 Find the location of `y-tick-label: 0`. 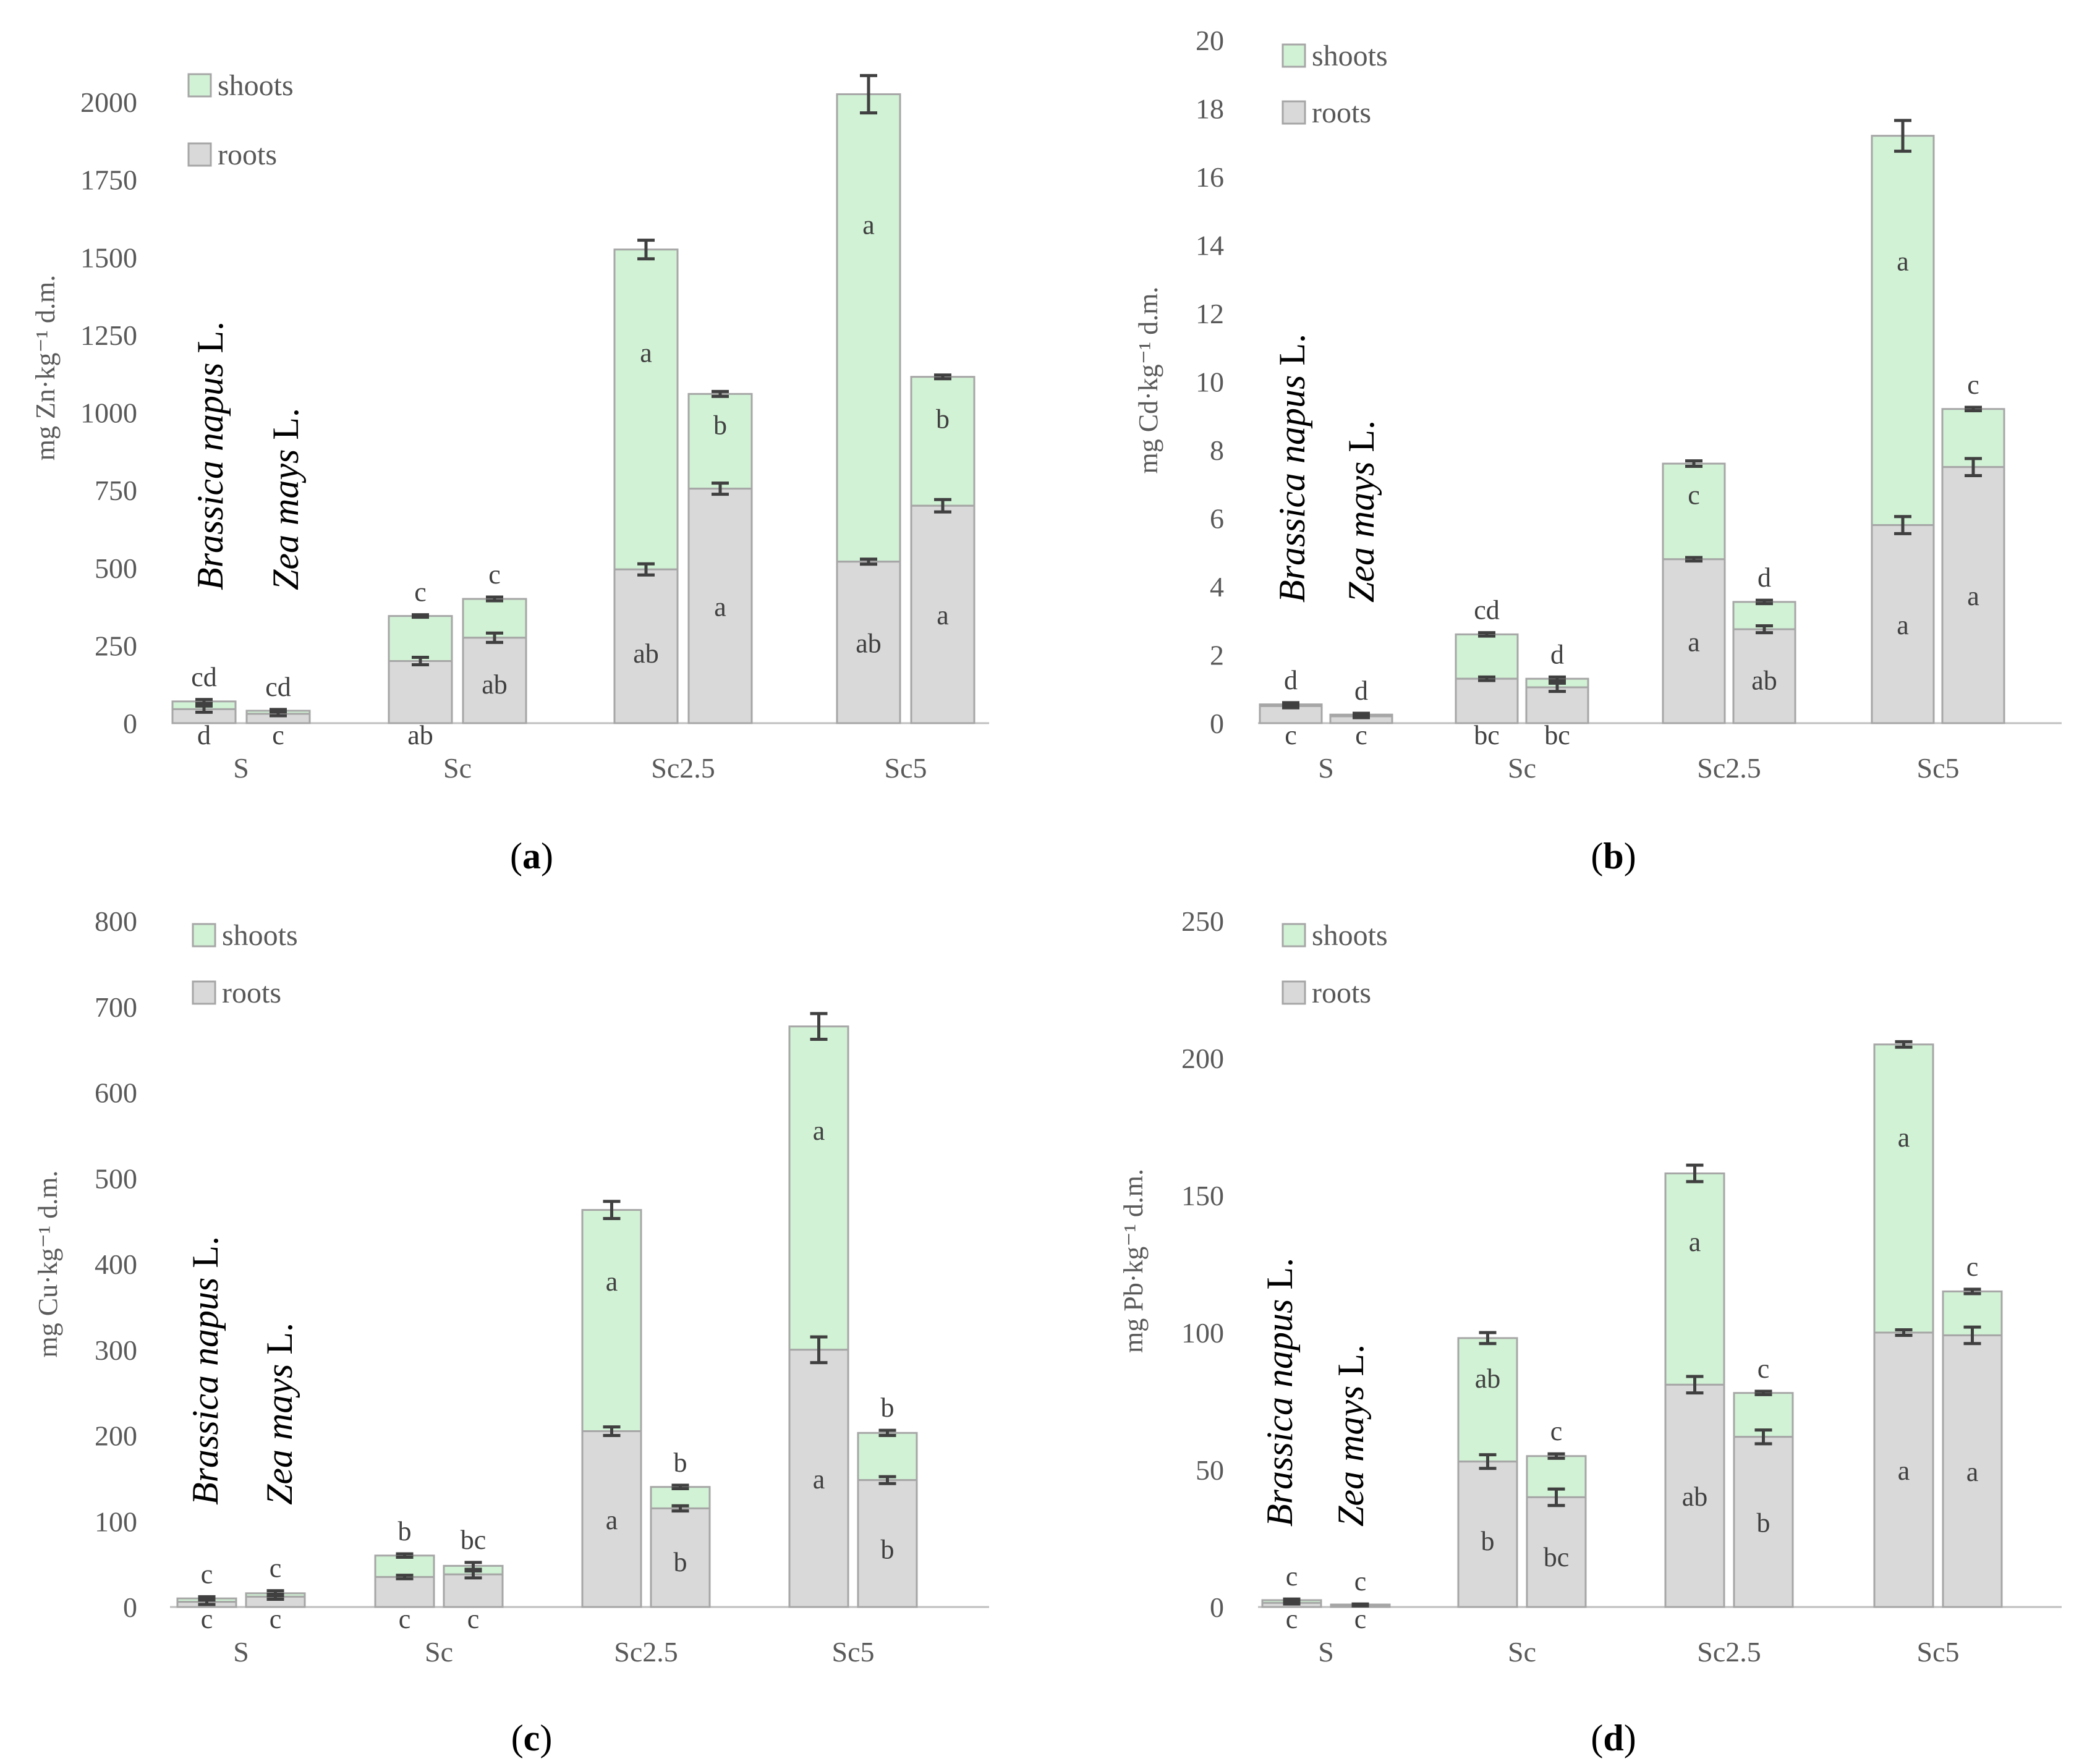

y-tick-label: 0 is located at coordinates (130, 723).